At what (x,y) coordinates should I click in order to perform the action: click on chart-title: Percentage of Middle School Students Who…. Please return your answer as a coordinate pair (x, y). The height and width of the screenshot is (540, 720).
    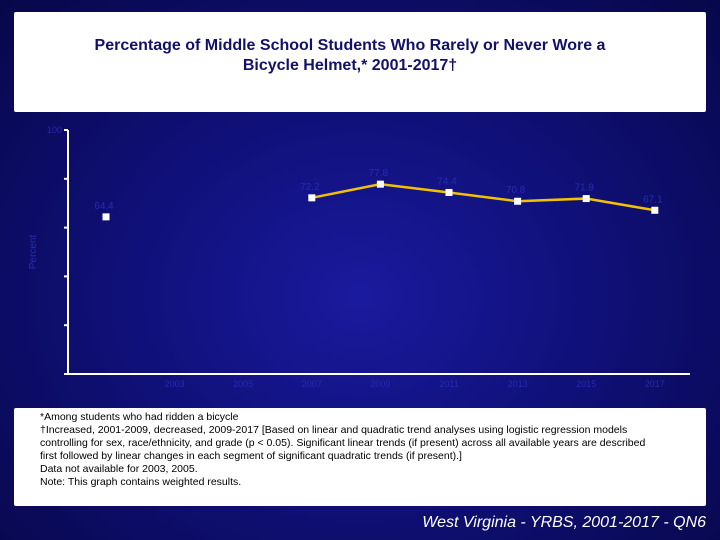
    Looking at the image, I should click on (350, 56).